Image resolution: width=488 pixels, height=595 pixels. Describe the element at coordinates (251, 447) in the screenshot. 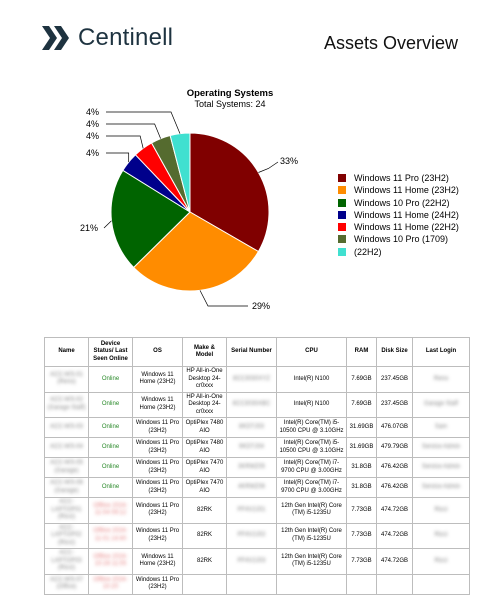

I see `cell-serial: 9KDTJ04` at that location.